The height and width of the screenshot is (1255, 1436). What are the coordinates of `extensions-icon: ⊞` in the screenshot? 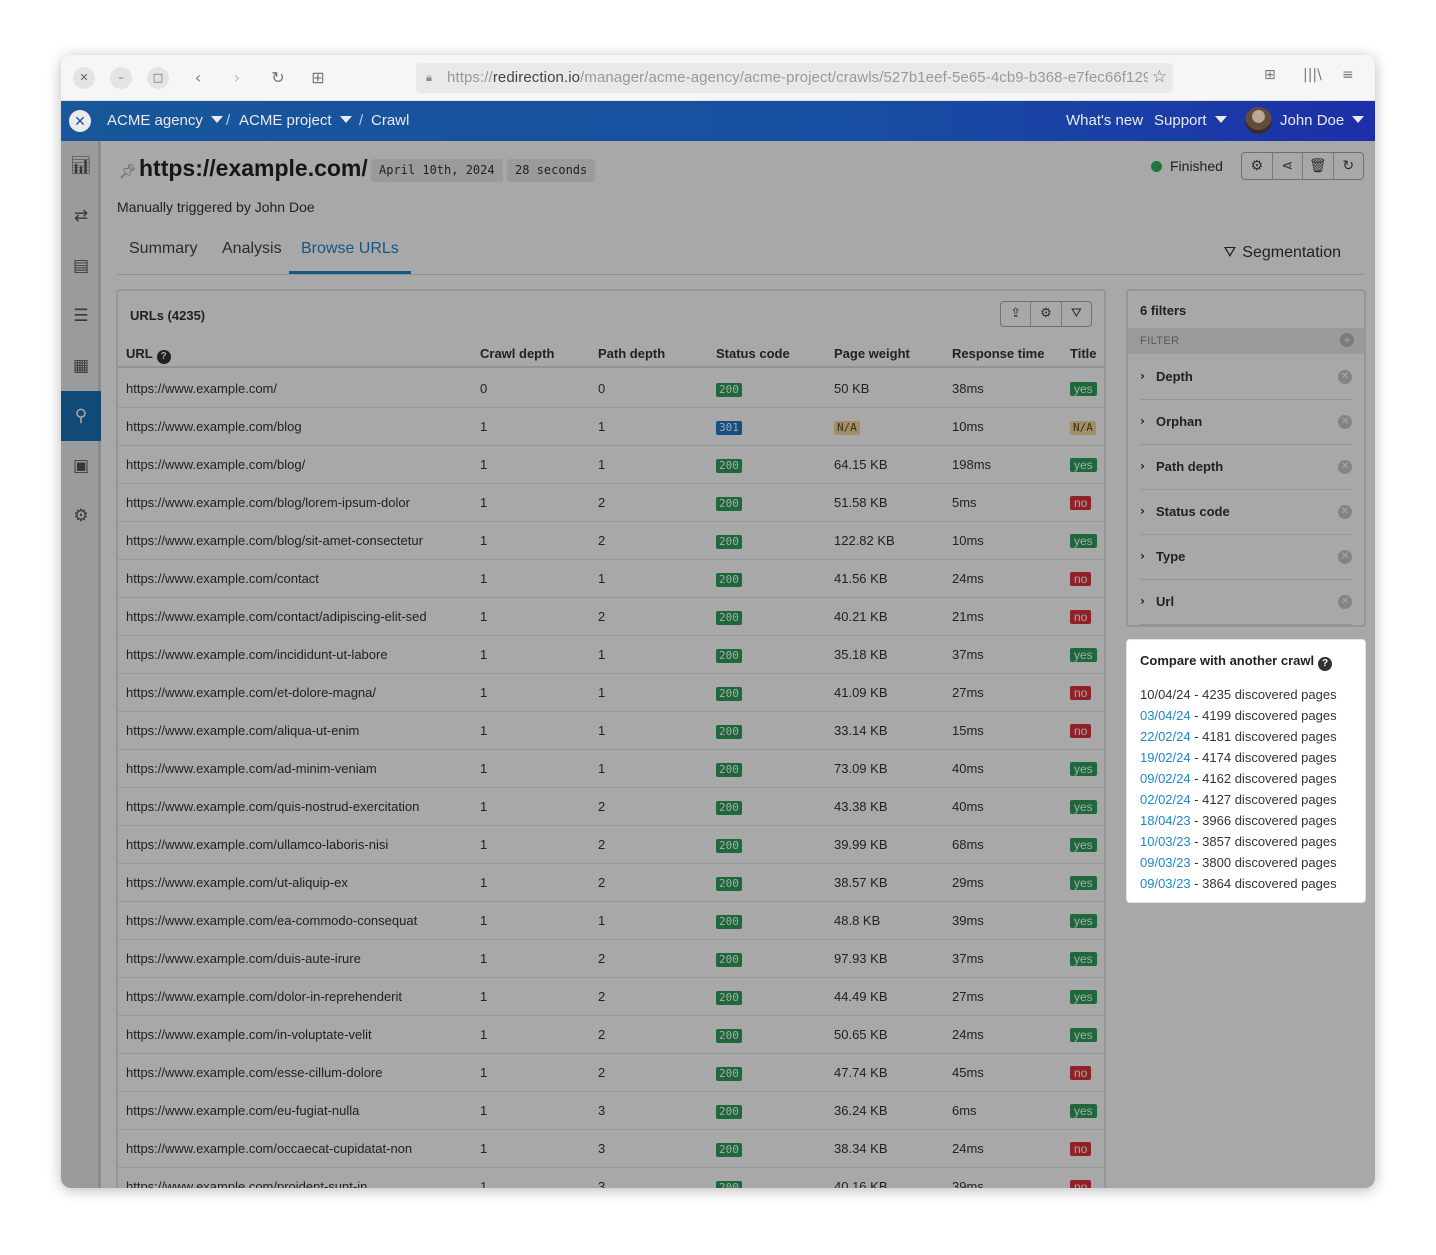 It's located at (1270, 75).